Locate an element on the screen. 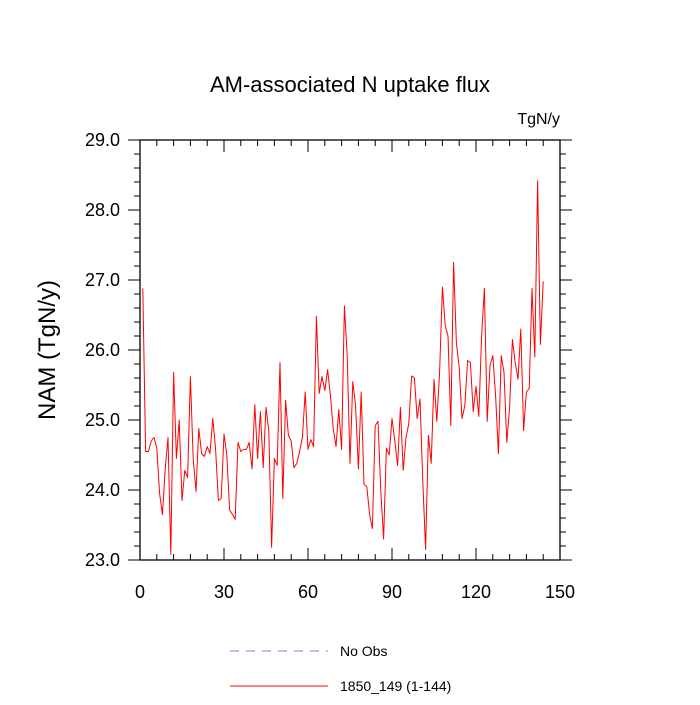 The height and width of the screenshot is (705, 700). x-tick-label: 120 is located at coordinates (476, 592).